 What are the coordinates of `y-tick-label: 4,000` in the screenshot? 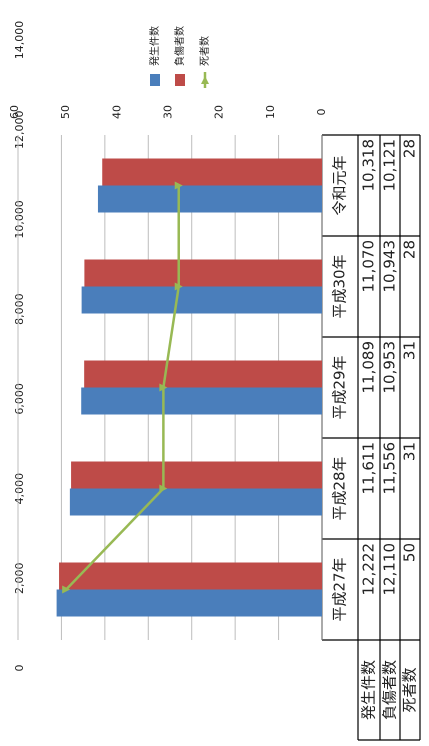 It's located at (19, 489).